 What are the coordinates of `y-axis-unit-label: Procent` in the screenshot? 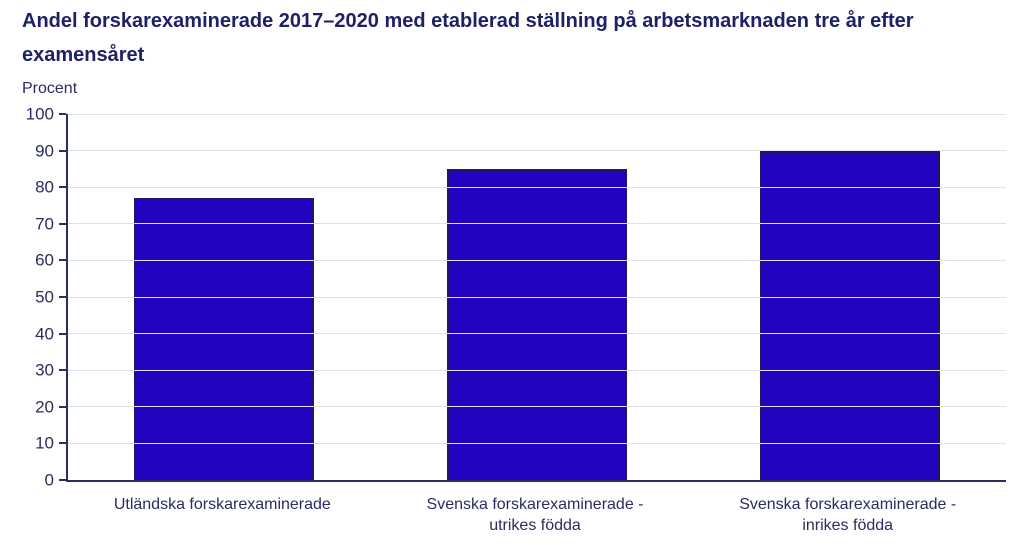 It's located at (50, 88).